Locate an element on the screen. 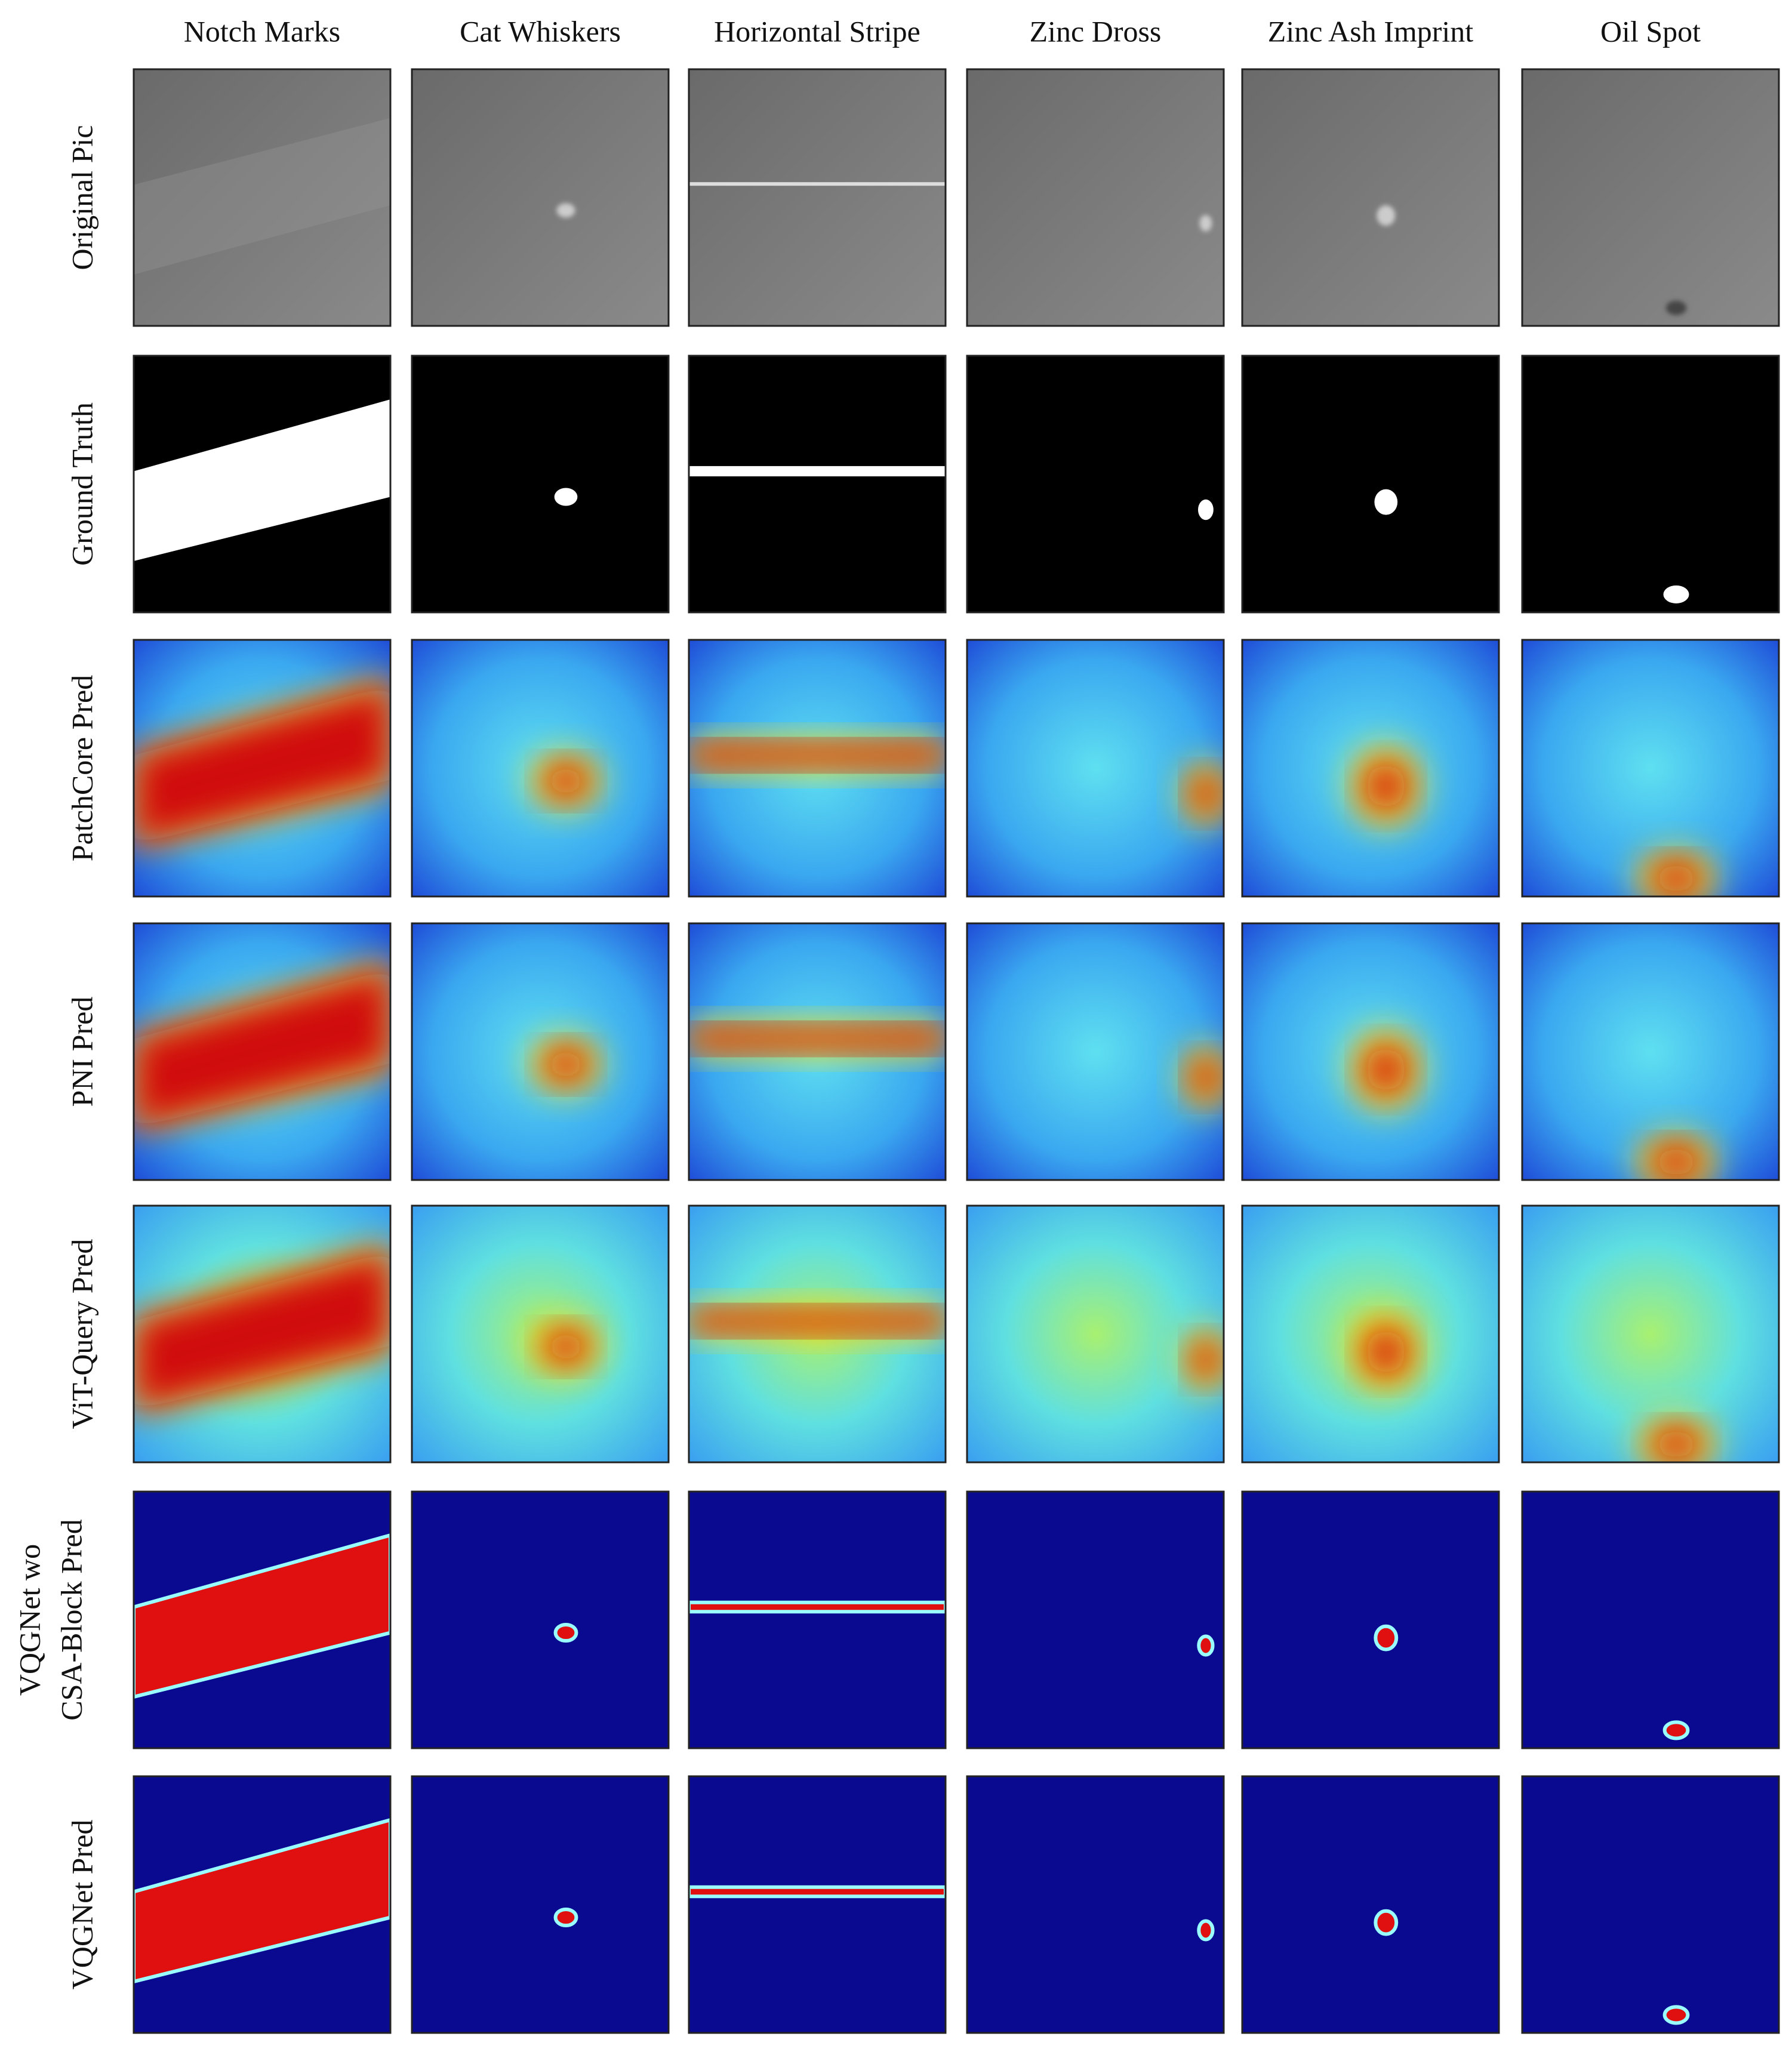 Image resolution: width=1792 pixels, height=2055 pixels. row-label: VQGNet Pred is located at coordinates (81, 1905).